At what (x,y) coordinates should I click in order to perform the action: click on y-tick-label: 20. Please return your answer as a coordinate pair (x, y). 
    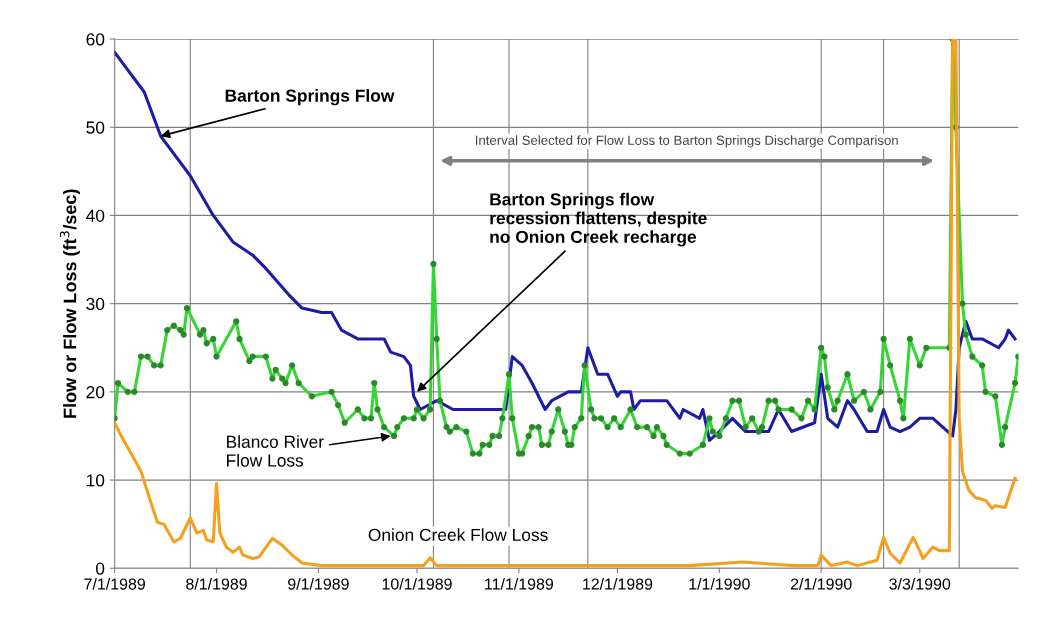
    Looking at the image, I should click on (95, 392).